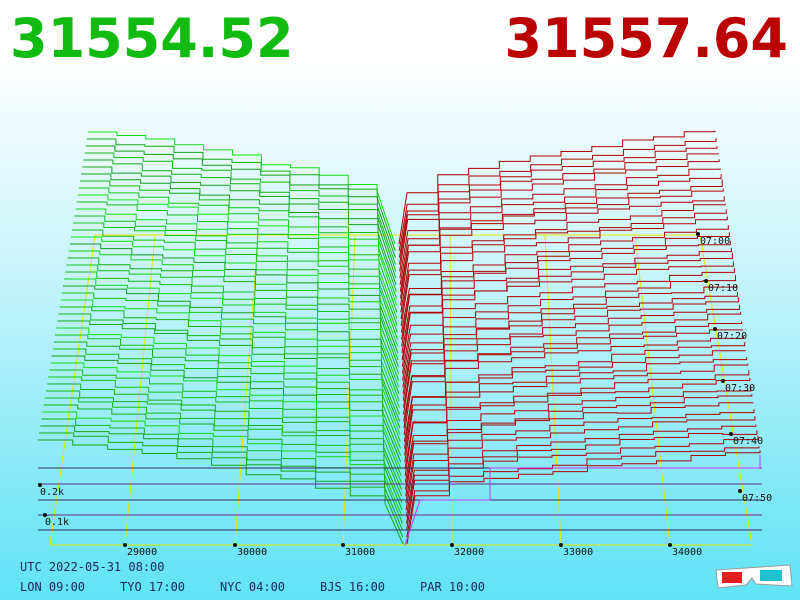  What do you see at coordinates (687, 552) in the screenshot?
I see `price-label: 34000` at bounding box center [687, 552].